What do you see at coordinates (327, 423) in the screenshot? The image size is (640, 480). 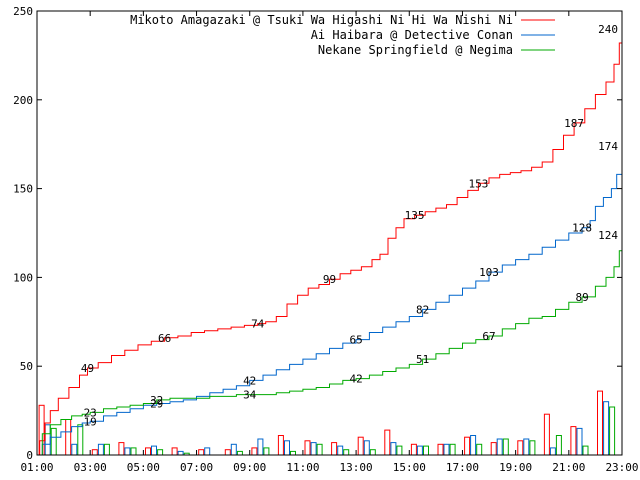 I see `histogram-bars` at bounding box center [327, 423].